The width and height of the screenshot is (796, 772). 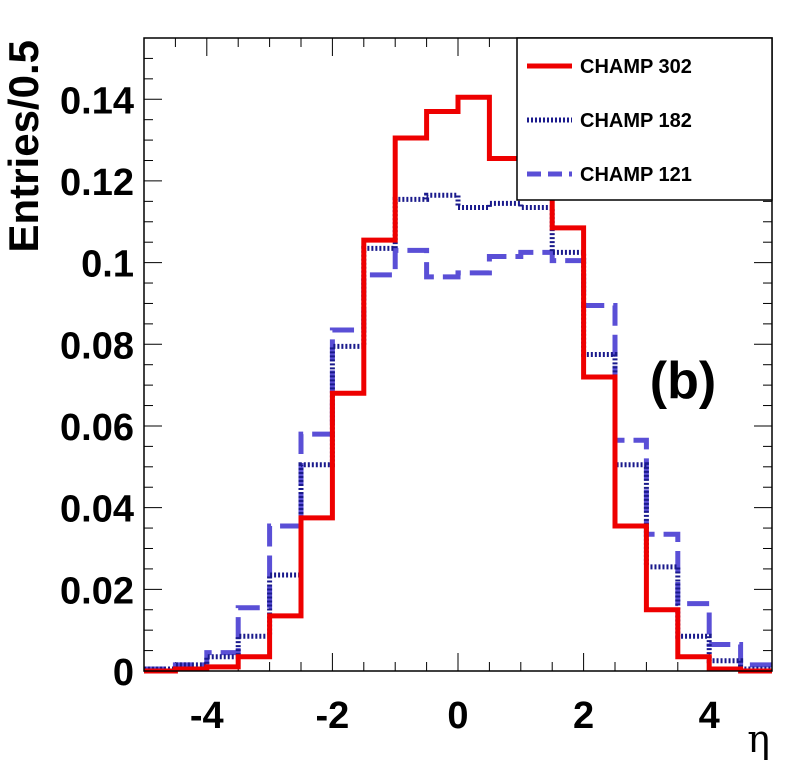 I want to click on y-tick-label: 0.14, so click(x=97, y=101).